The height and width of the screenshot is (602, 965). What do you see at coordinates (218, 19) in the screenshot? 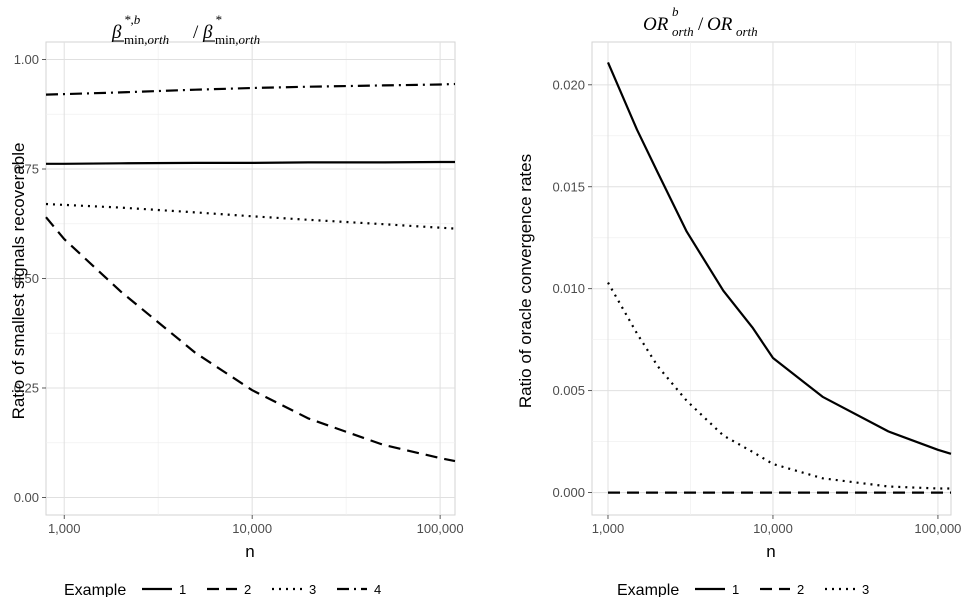
I see `title-beta-den-superscript: *` at bounding box center [218, 19].